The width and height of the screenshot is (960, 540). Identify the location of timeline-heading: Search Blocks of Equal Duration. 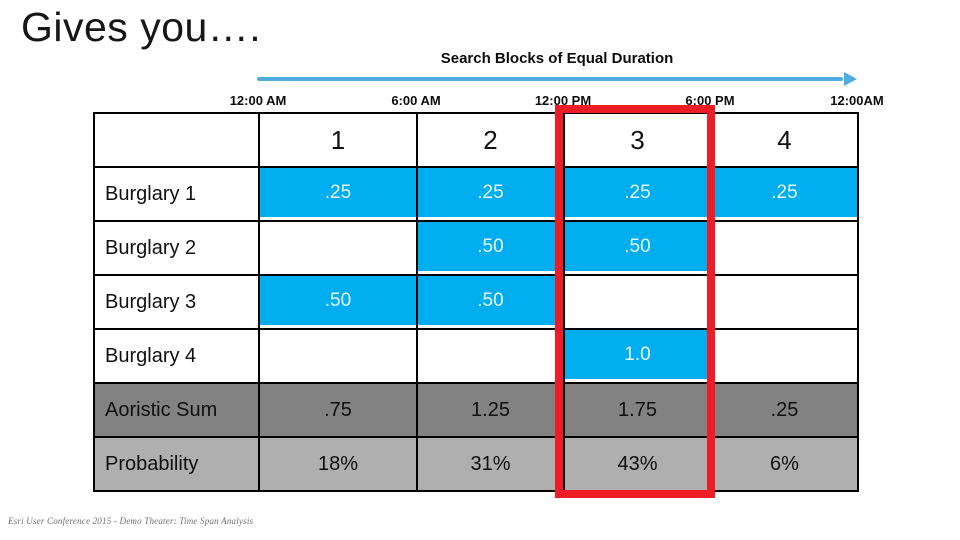
(557, 58).